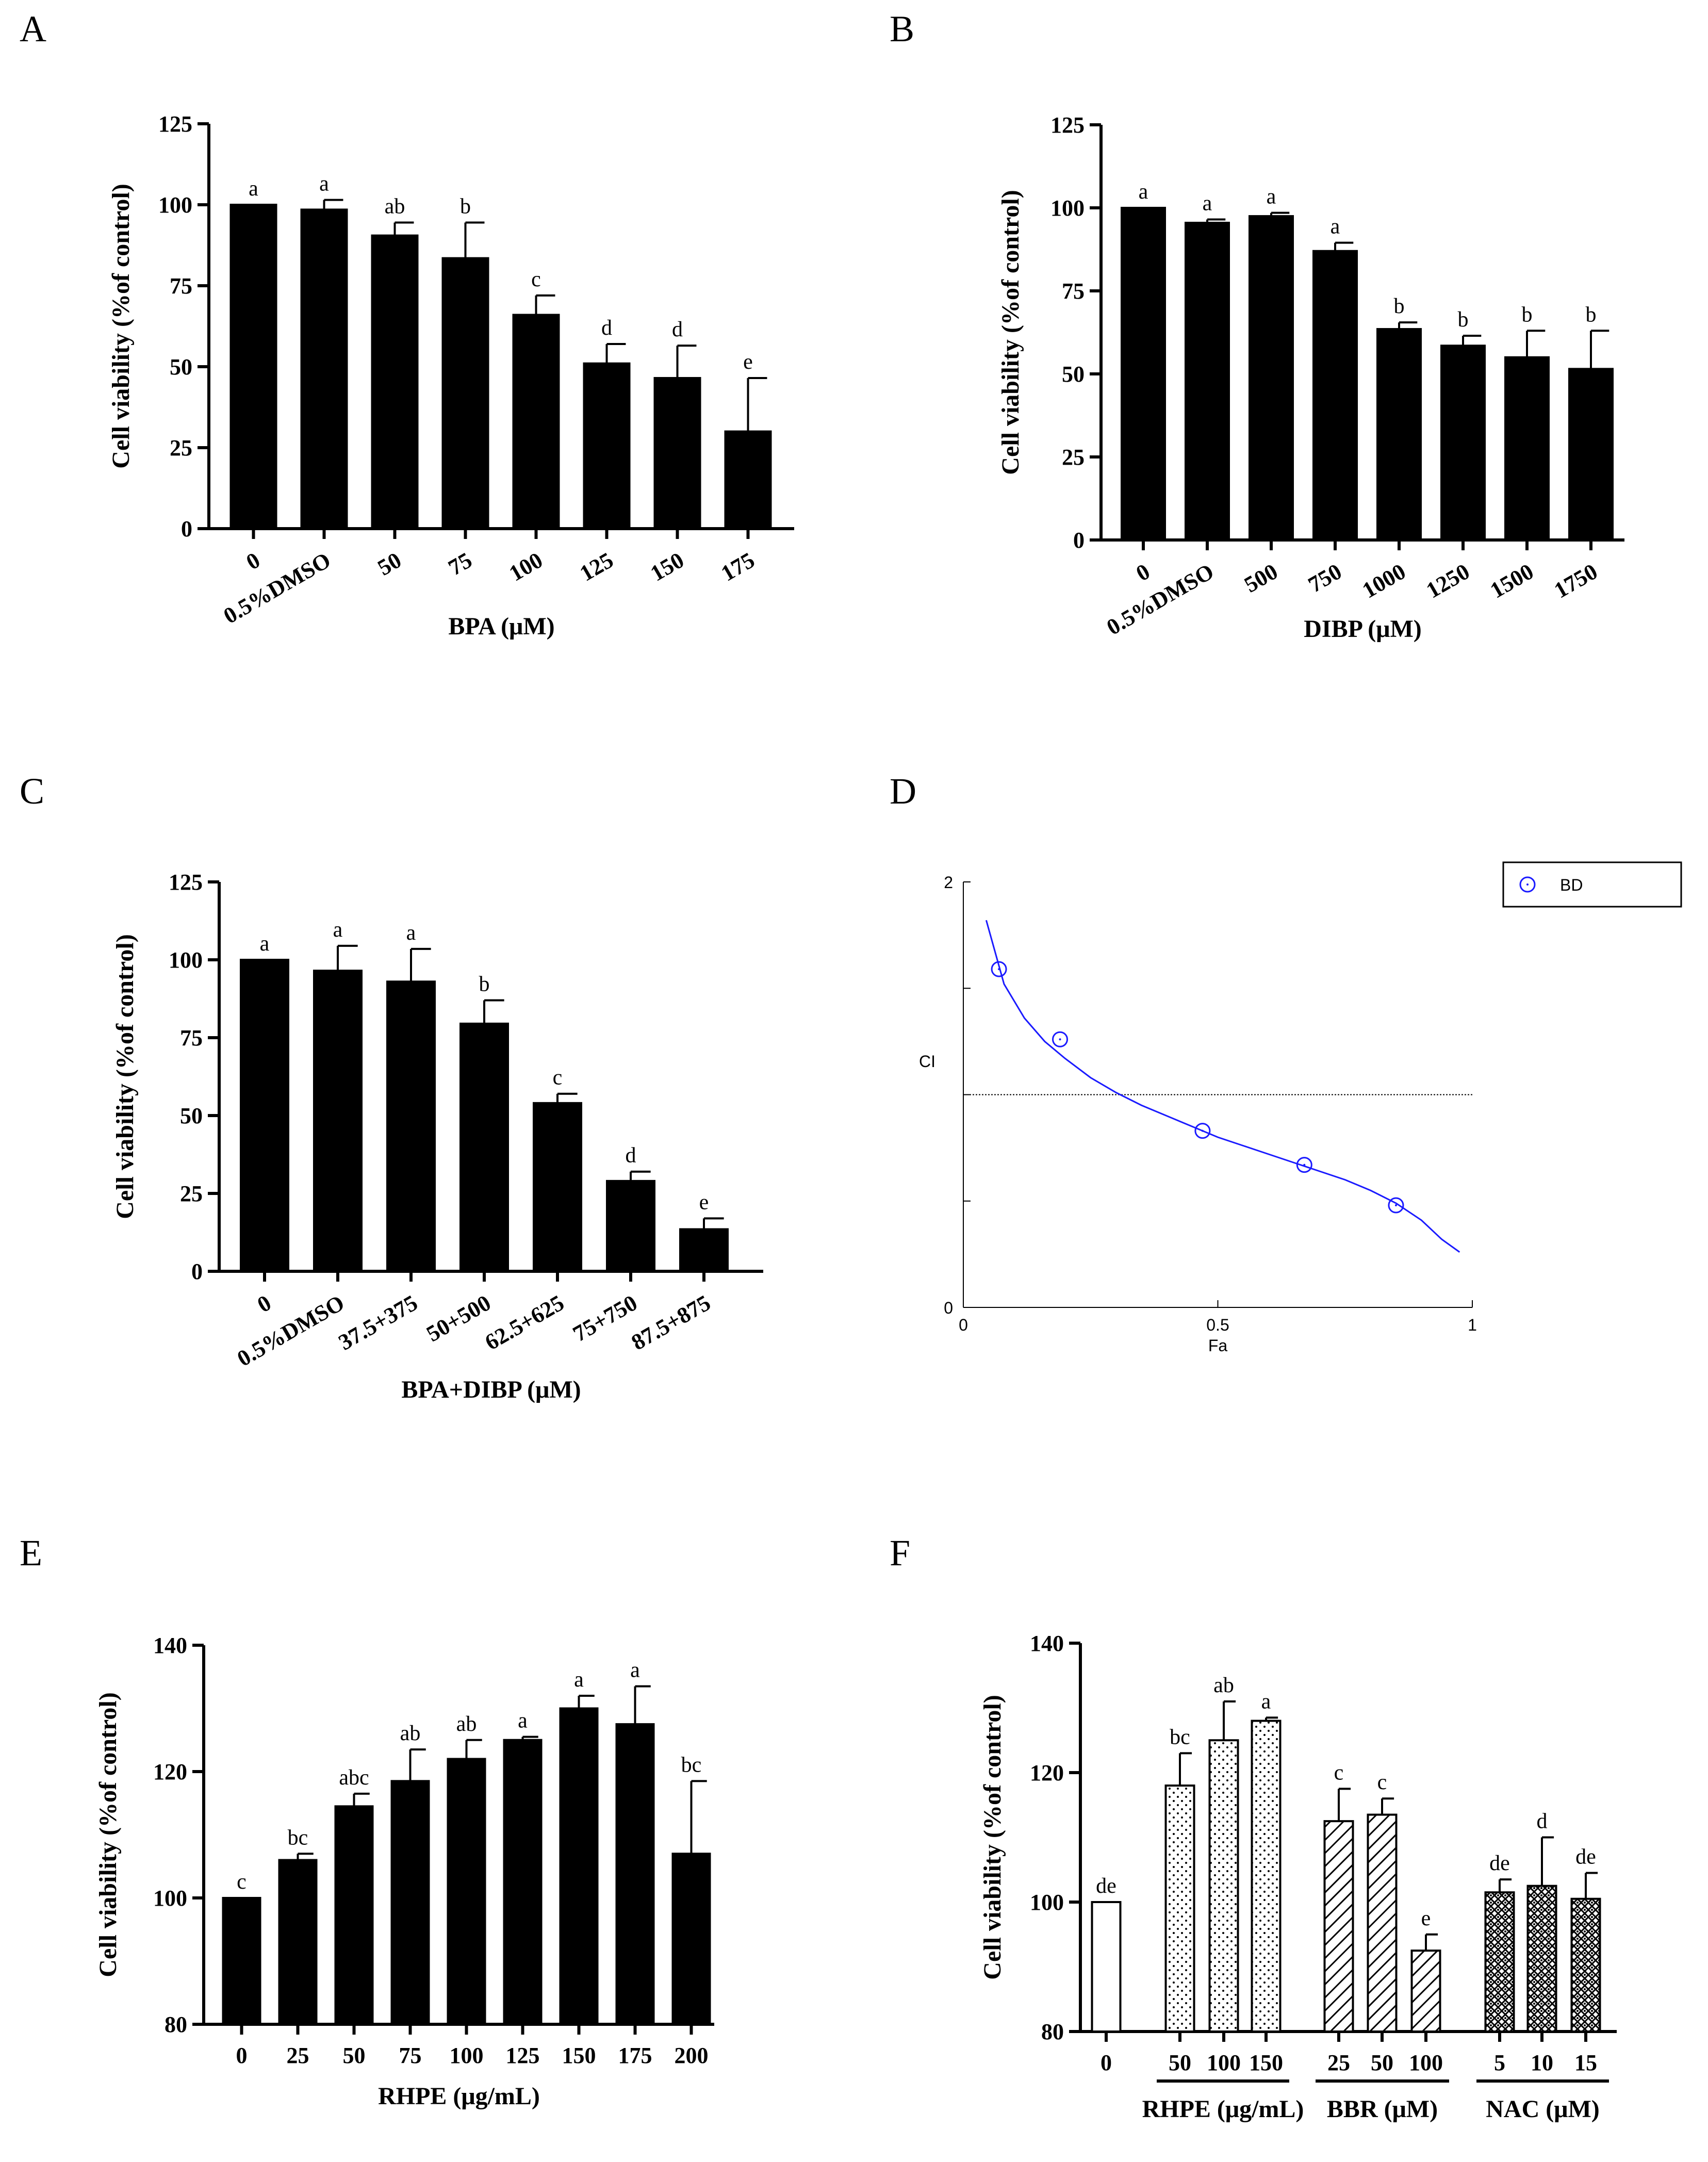 The image size is (1708, 2162). I want to click on panel-label-f: F, so click(900, 1553).